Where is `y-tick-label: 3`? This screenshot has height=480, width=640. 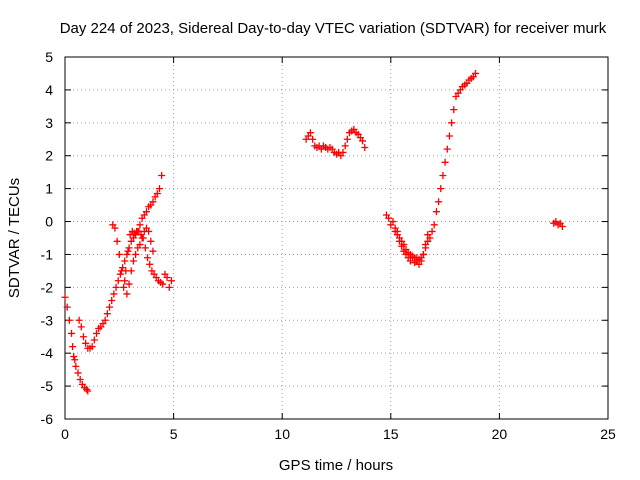 y-tick-label: 3 is located at coordinates (49, 123).